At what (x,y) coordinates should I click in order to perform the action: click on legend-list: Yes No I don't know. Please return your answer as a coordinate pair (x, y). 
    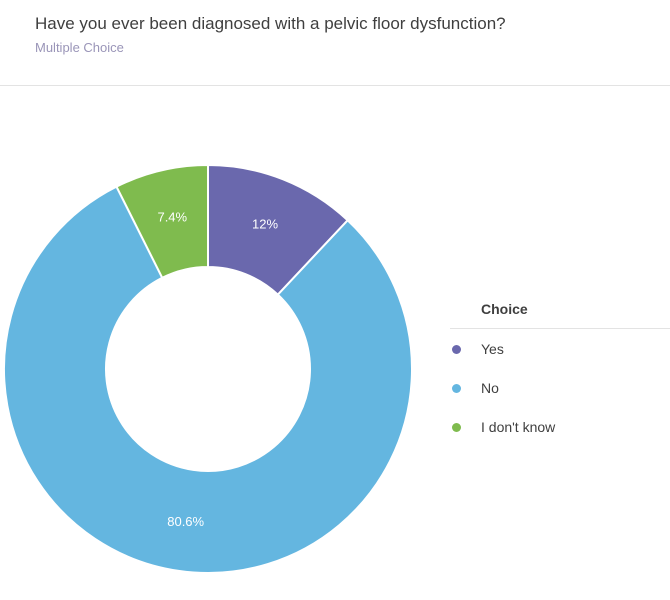
    Looking at the image, I should click on (560, 387).